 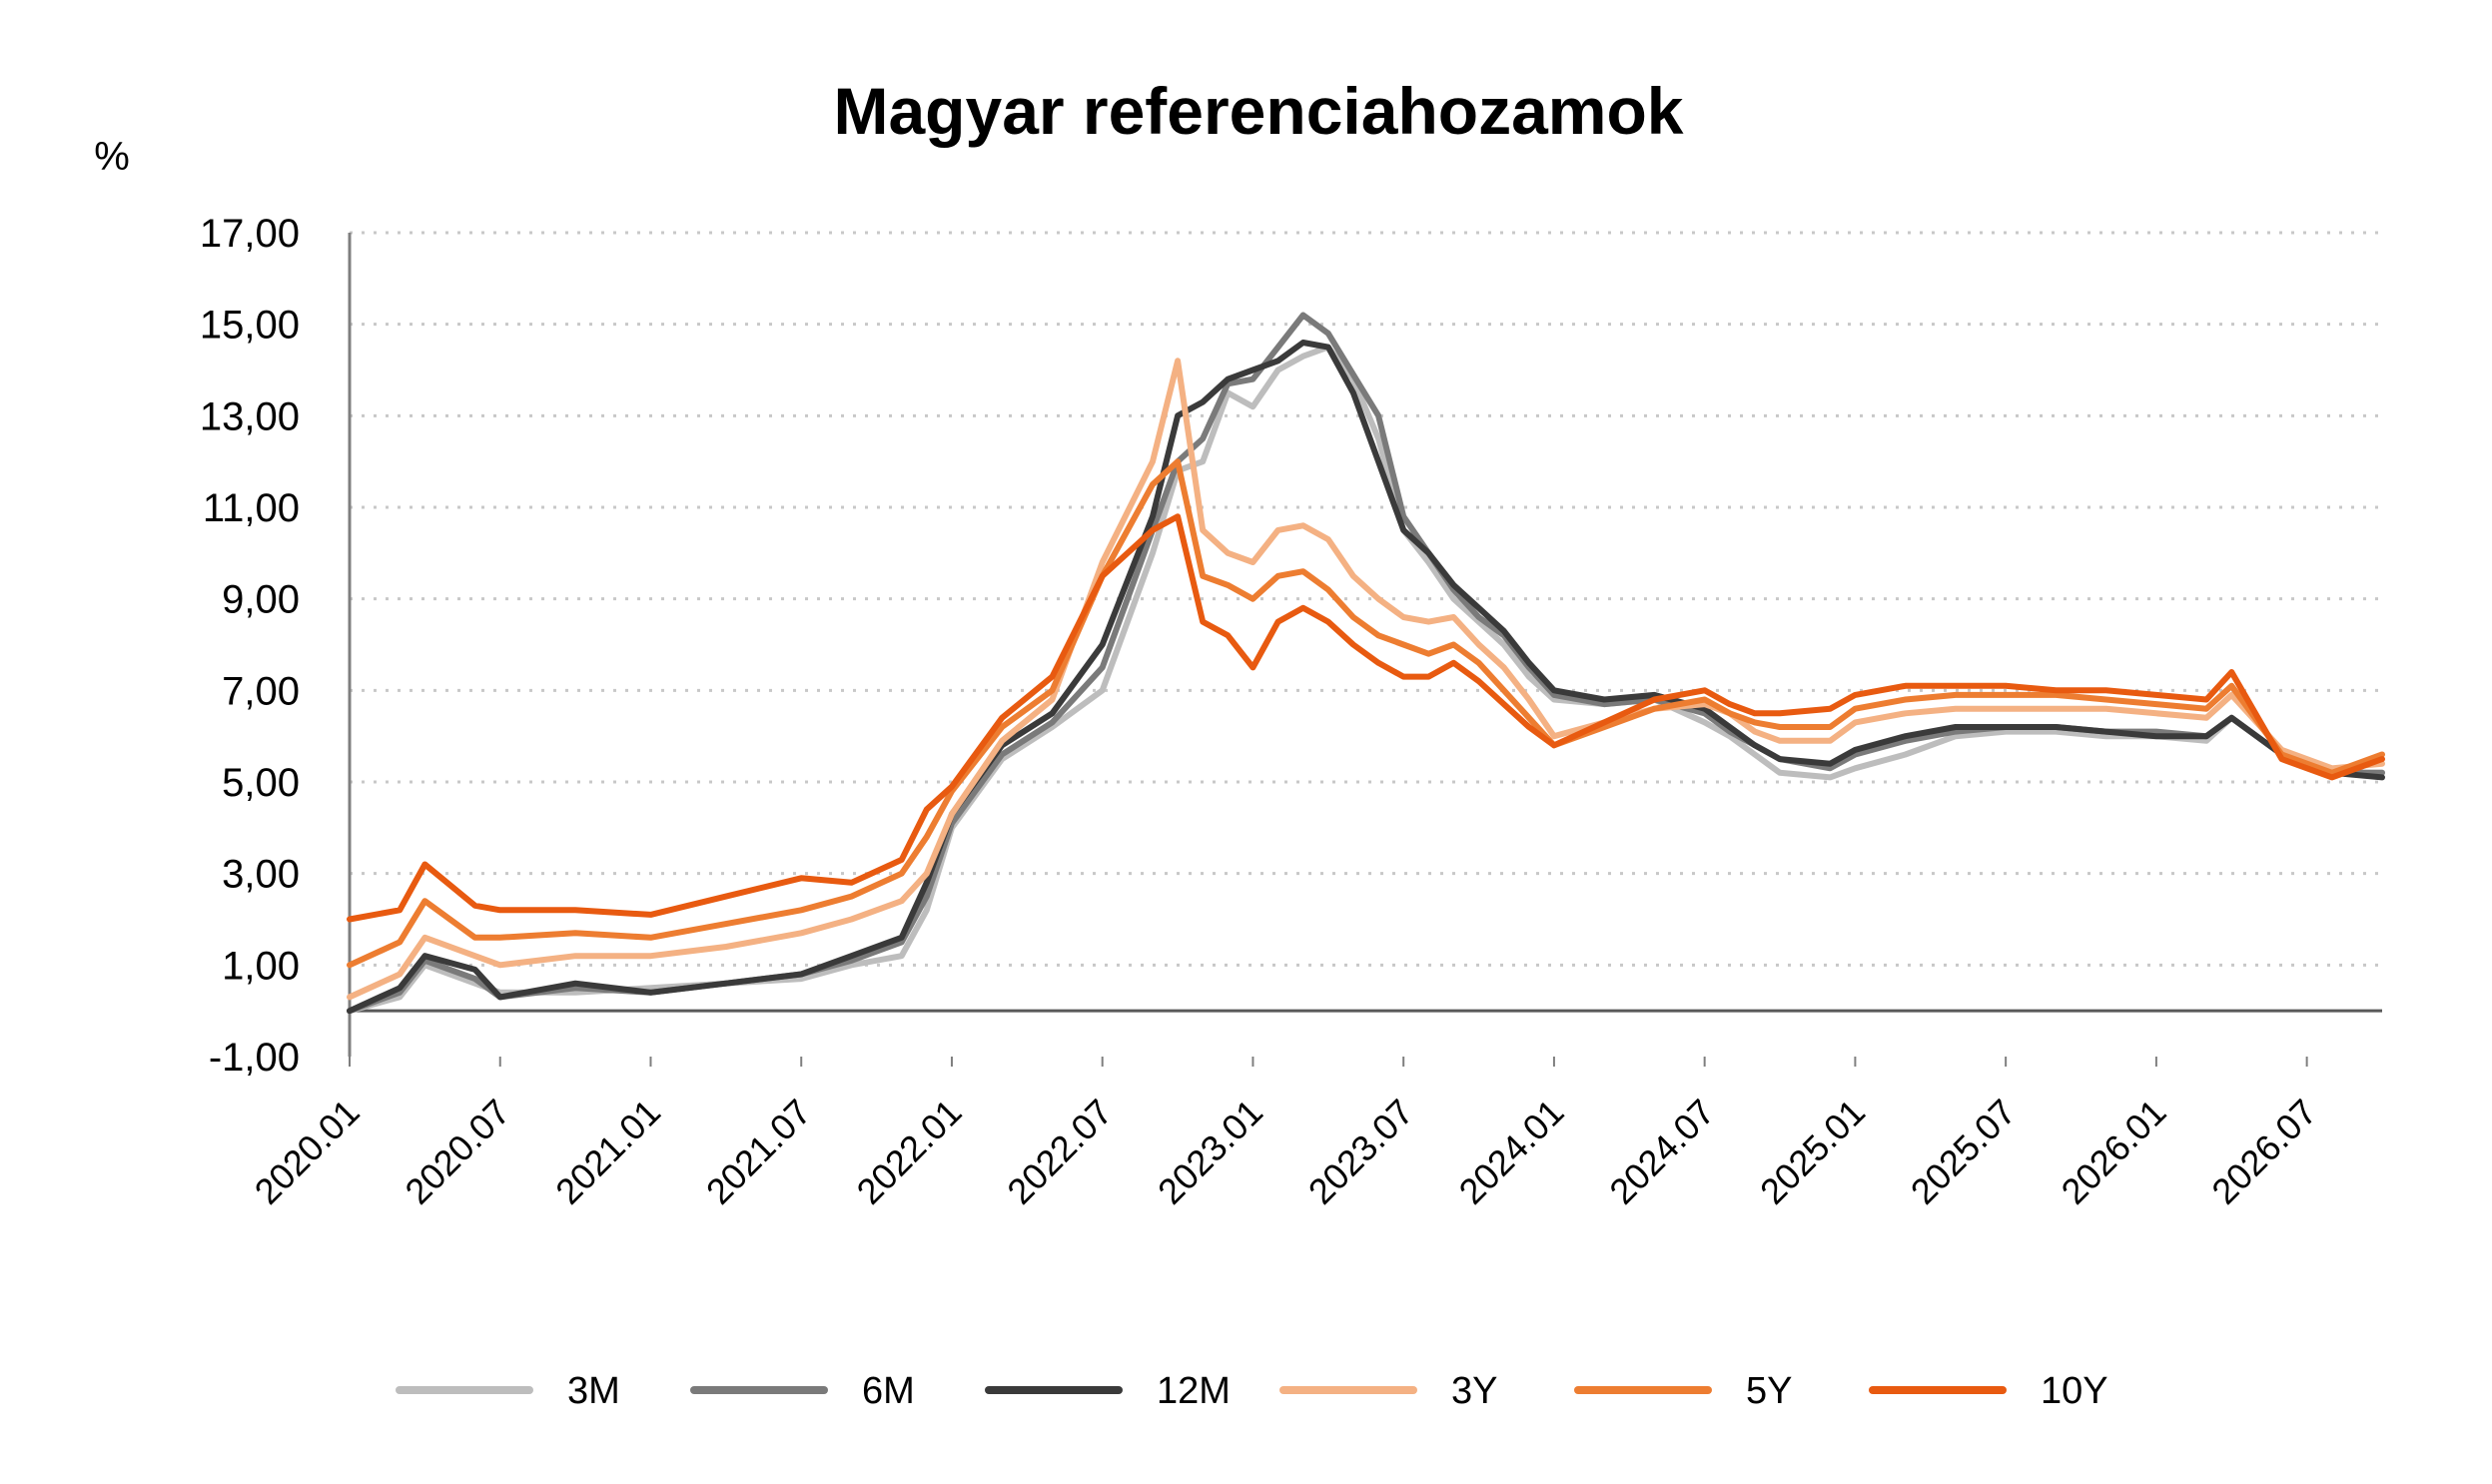 What do you see at coordinates (1252, 1391) in the screenshot?
I see `legend: 3M 6M 12M 3Y 5Y 10Y` at bounding box center [1252, 1391].